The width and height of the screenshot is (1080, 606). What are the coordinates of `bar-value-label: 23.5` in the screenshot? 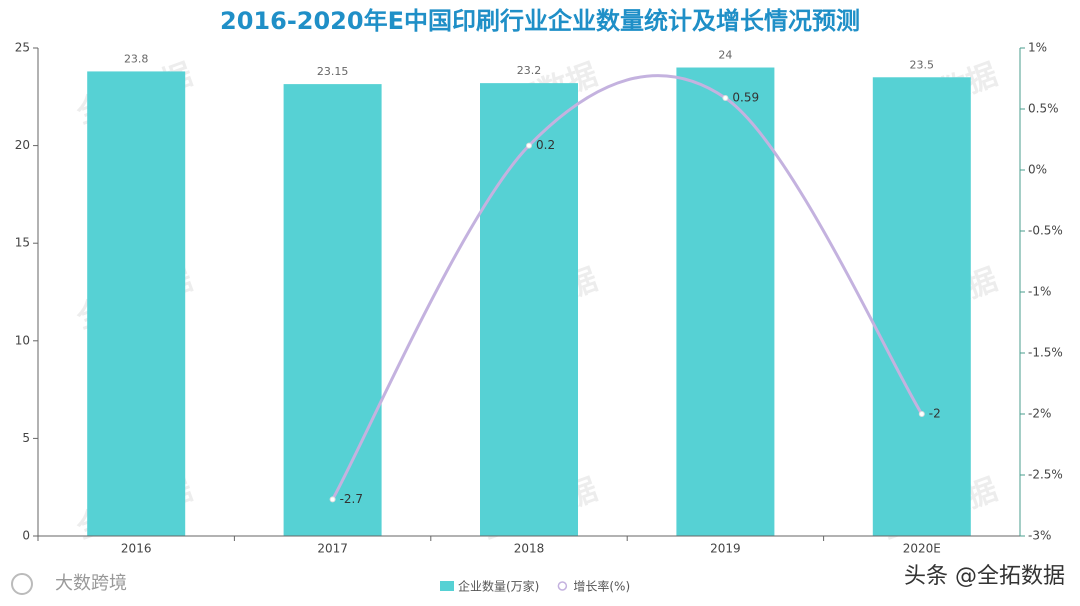 It's located at (922, 64).